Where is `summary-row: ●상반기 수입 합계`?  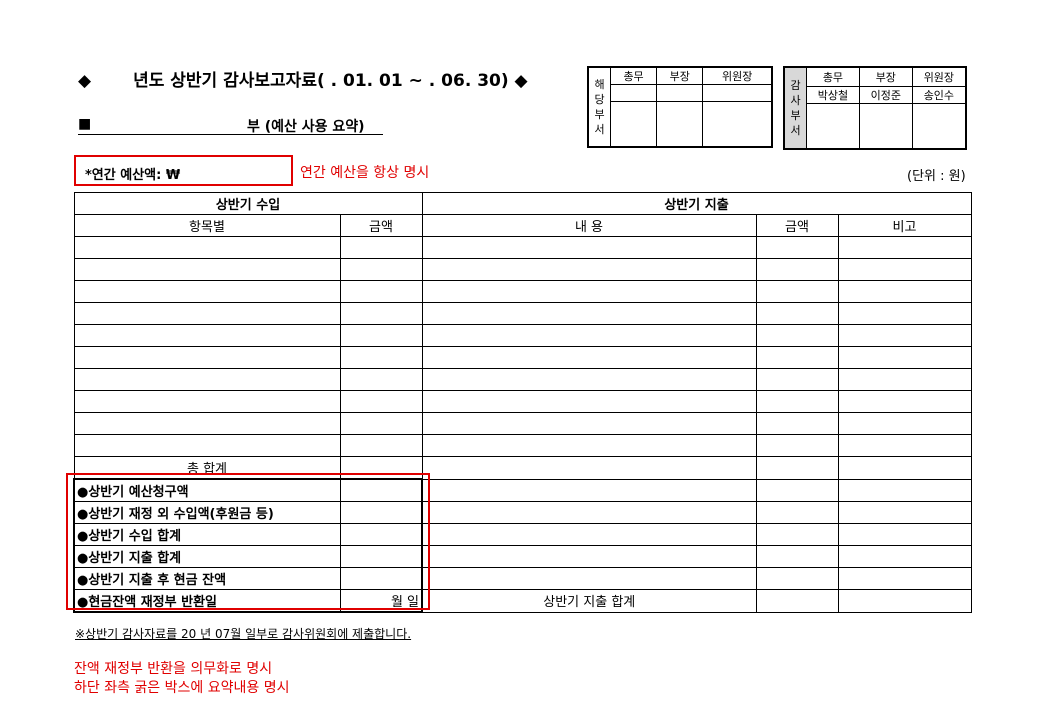
summary-row: ●상반기 수입 합계 is located at coordinates (522, 534).